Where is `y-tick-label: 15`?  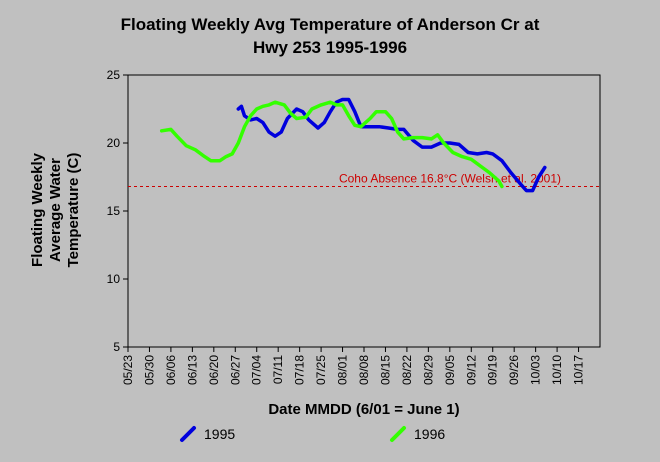
y-tick-label: 15 is located at coordinates (114, 211).